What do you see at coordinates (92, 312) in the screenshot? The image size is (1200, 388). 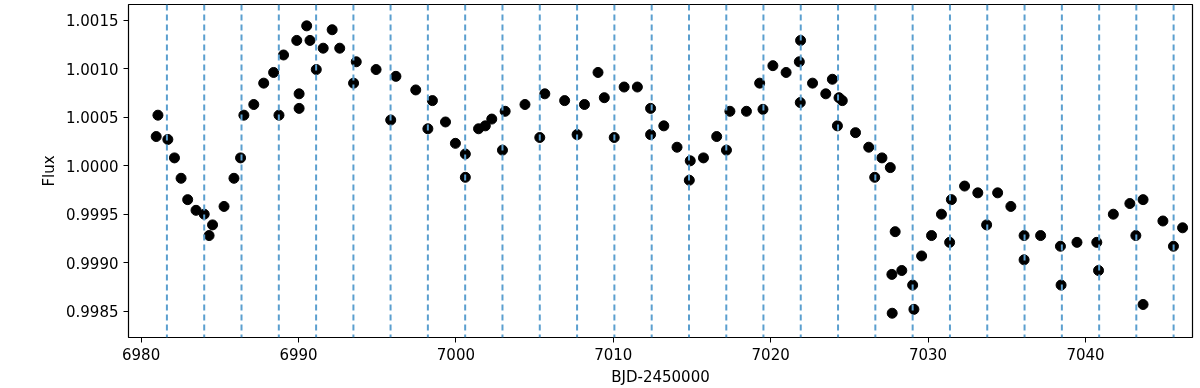 I see `y-tick-label: 0.9985` at bounding box center [92, 312].